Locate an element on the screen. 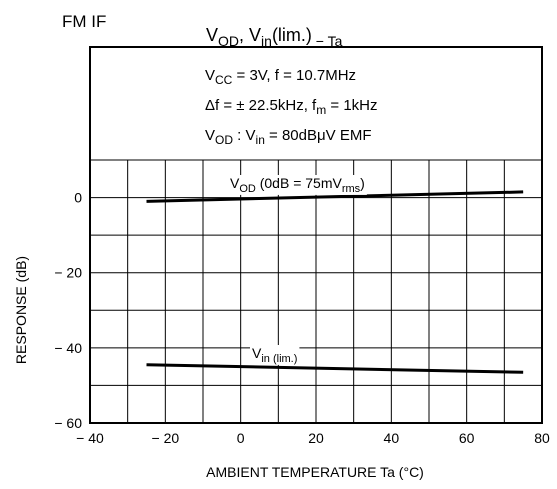  chart-title: VOD, Vin(lim.) − Ta is located at coordinates (274, 37).